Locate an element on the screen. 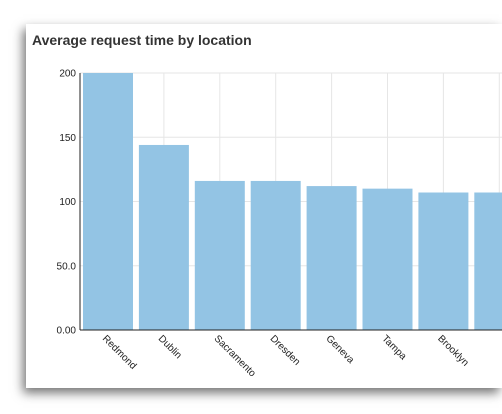  x-tick-label: Dublin is located at coordinates (170, 347).